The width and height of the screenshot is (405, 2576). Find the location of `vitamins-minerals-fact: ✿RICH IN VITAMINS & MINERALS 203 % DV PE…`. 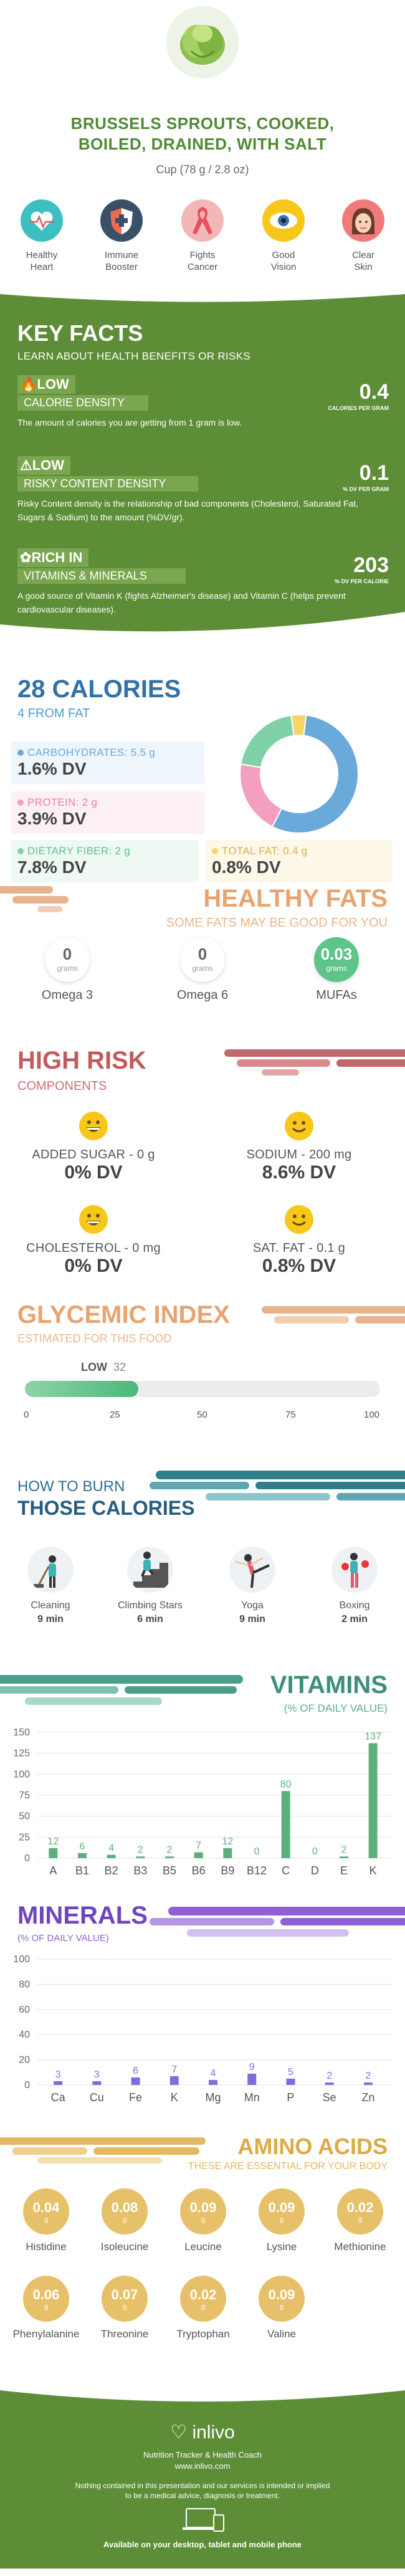

vitamins-minerals-fact: ✿RICH IN VITAMINS & MINERALS 203 % DV PE… is located at coordinates (203, 582).